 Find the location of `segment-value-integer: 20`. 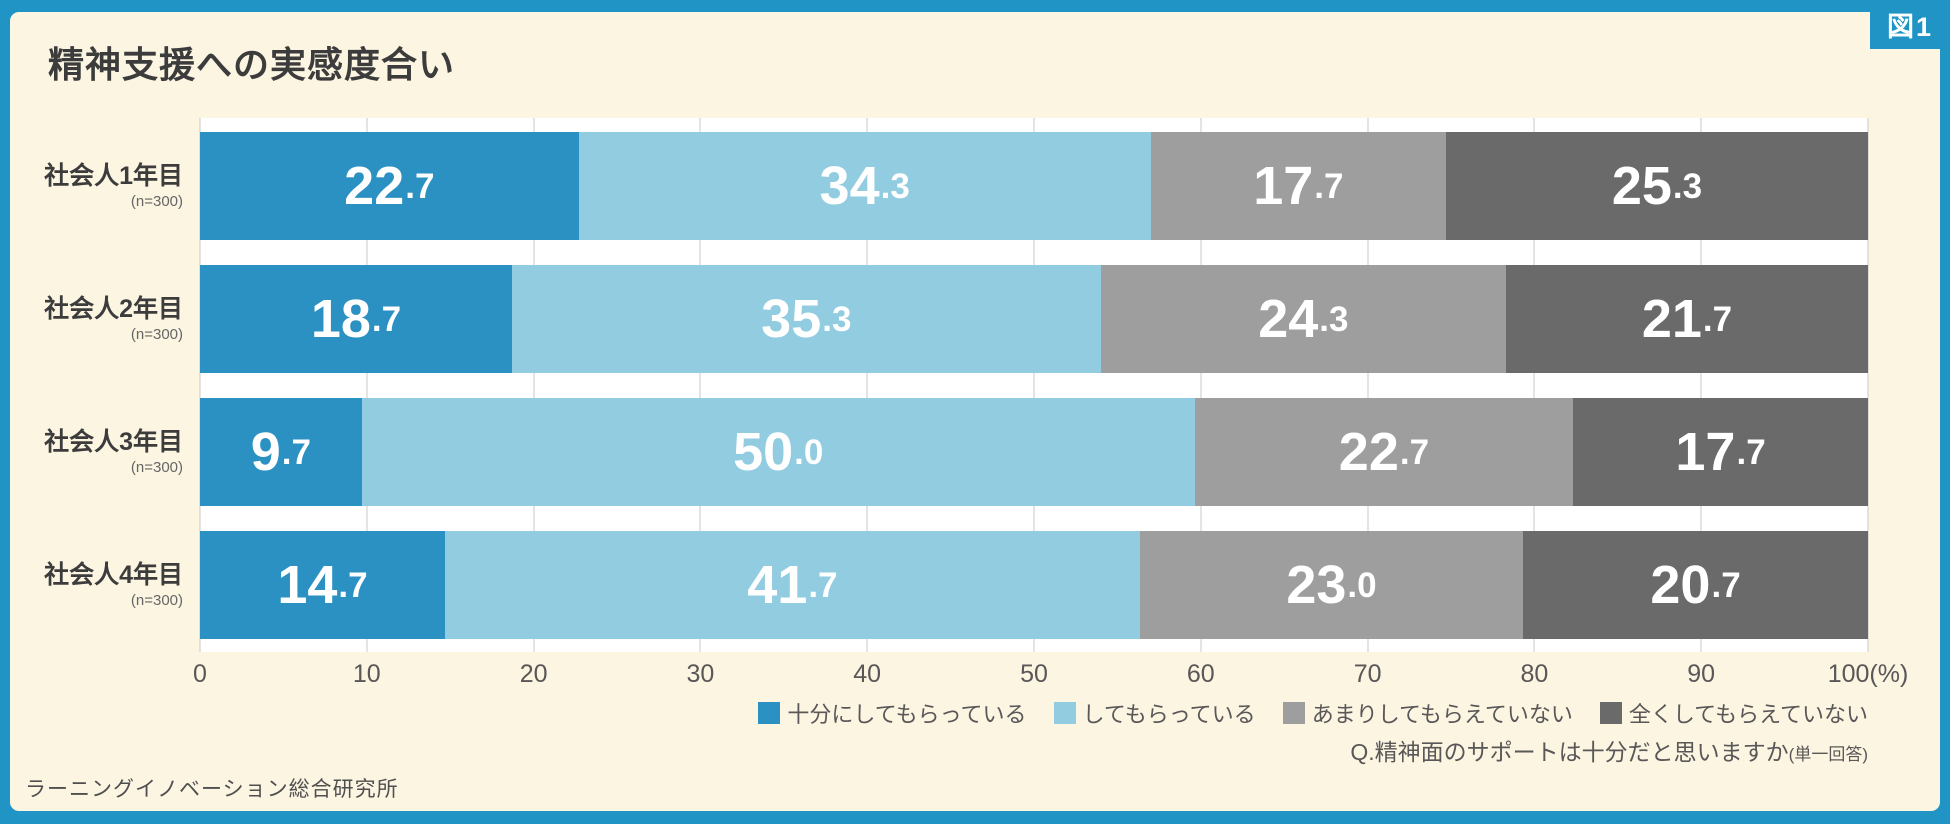

segment-value-integer: 20 is located at coordinates (1680, 585).